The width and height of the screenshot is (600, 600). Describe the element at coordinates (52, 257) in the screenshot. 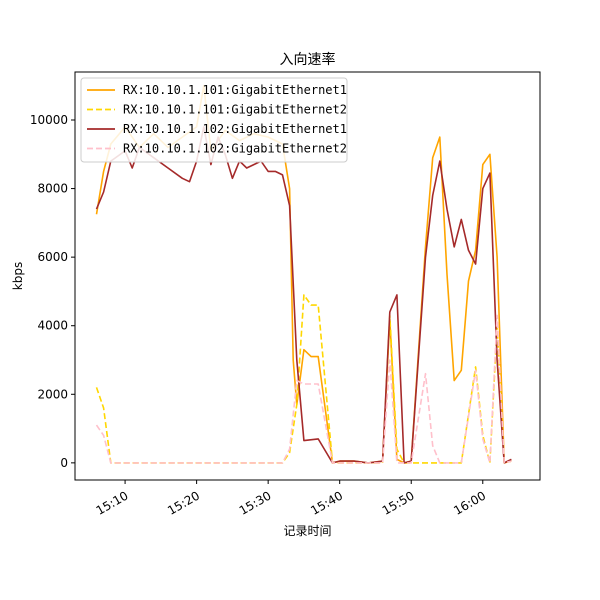

I see `y-tick-label: 6000` at that location.